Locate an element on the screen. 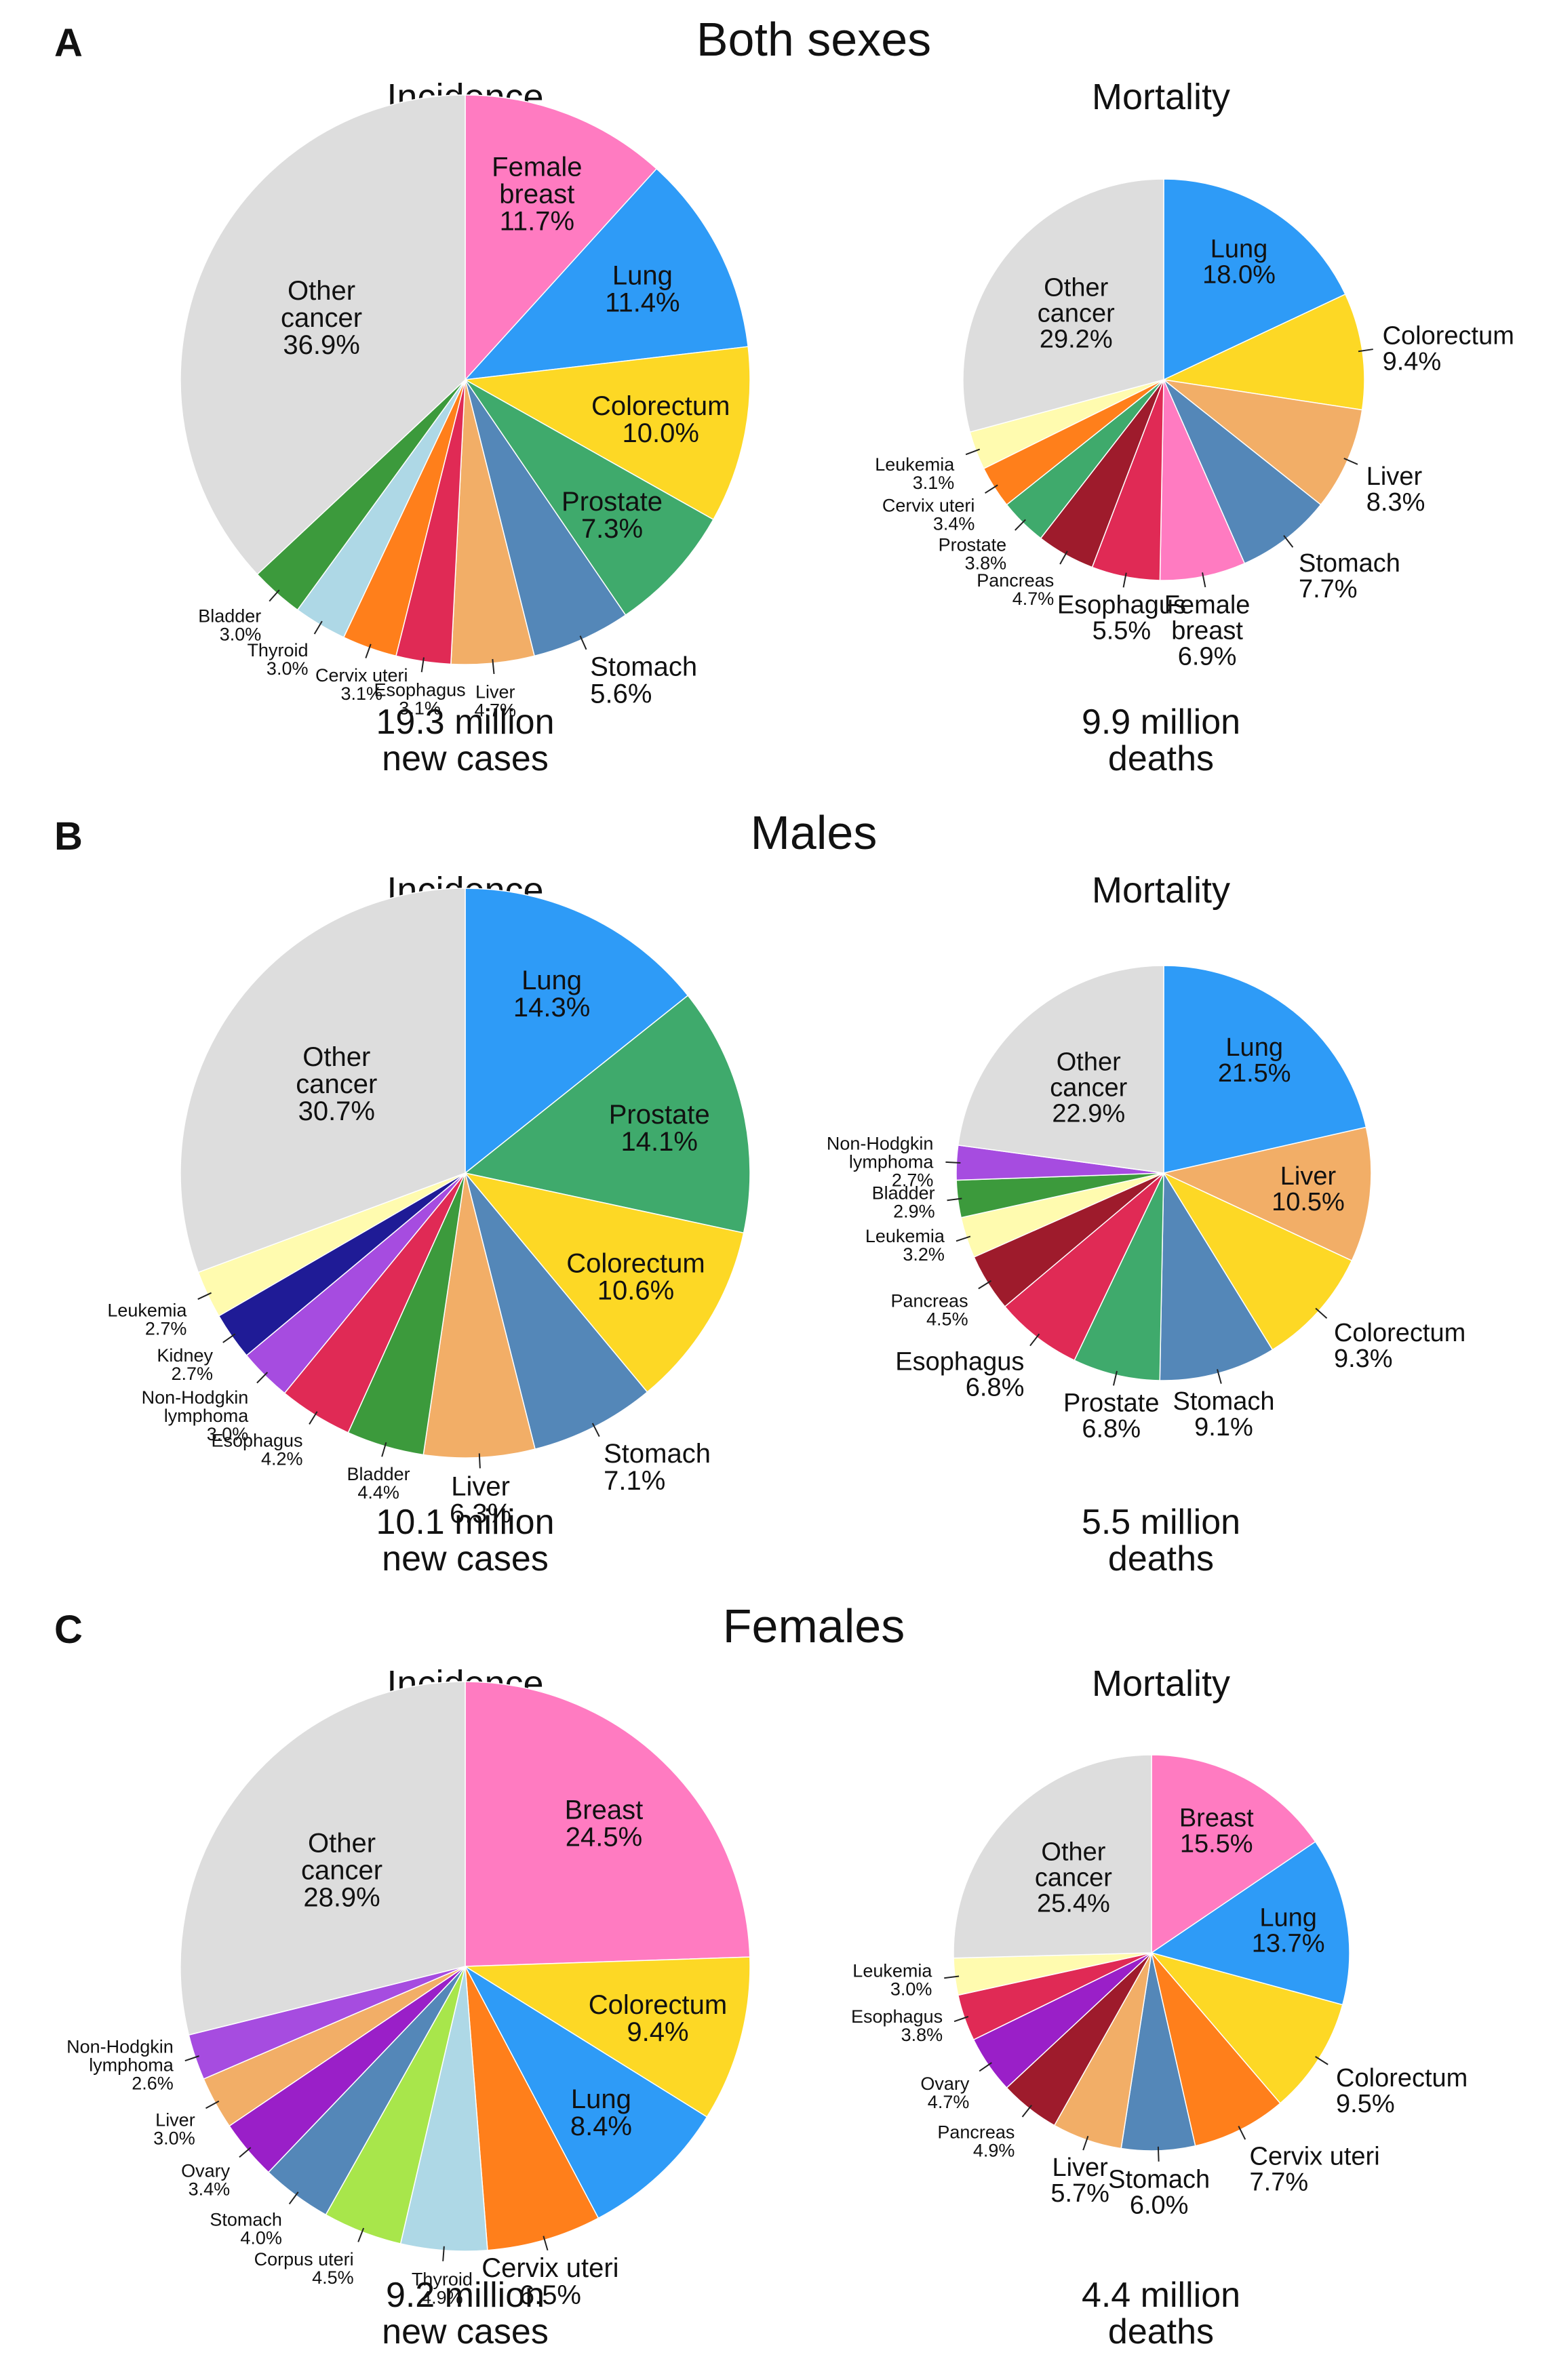 The height and width of the screenshot is (2380, 1555). slice-label: Other is located at coordinates (342, 1844).